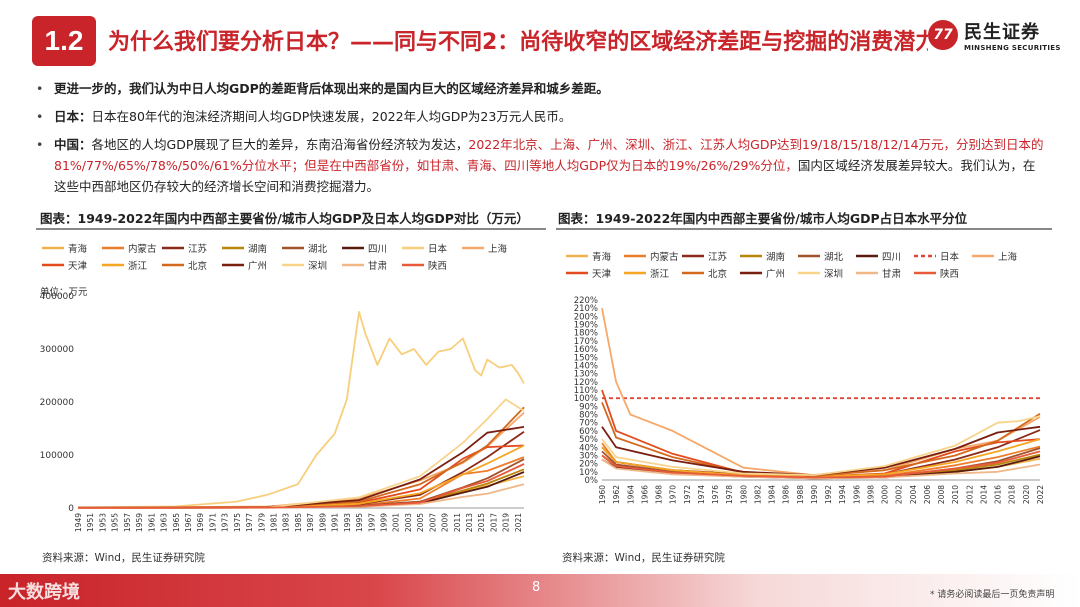 This screenshot has width=1080, height=607. Describe the element at coordinates (335, 522) in the screenshot. I see `x-tick-label: 1991` at that location.